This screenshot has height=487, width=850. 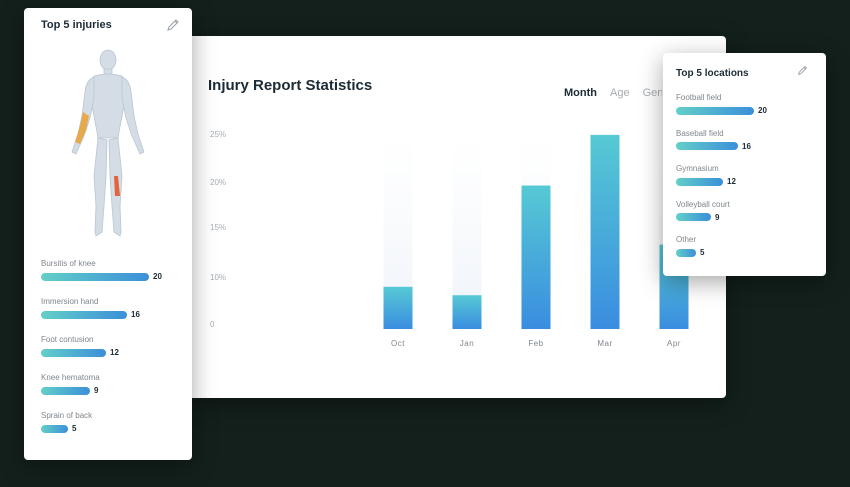 What do you see at coordinates (619, 93) in the screenshot?
I see `tab-age: Age` at bounding box center [619, 93].